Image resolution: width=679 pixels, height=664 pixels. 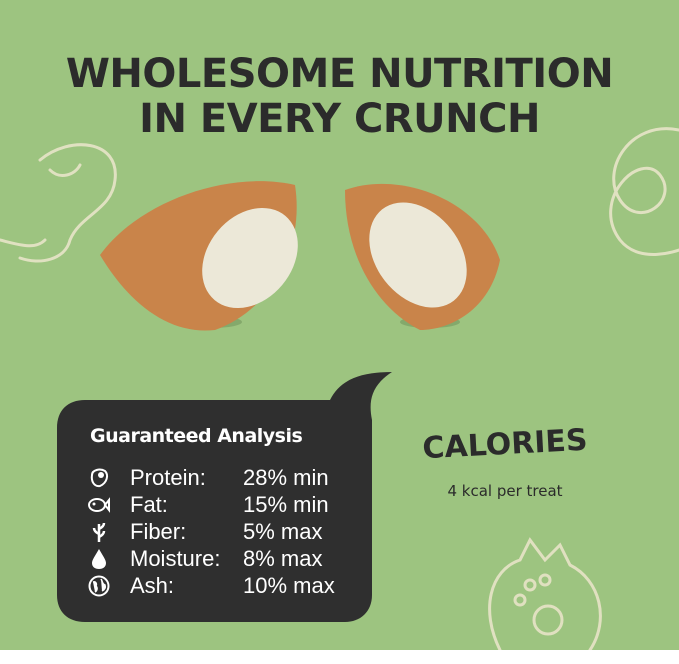 What do you see at coordinates (545, 593) in the screenshot?
I see `paw-doodle` at bounding box center [545, 593].